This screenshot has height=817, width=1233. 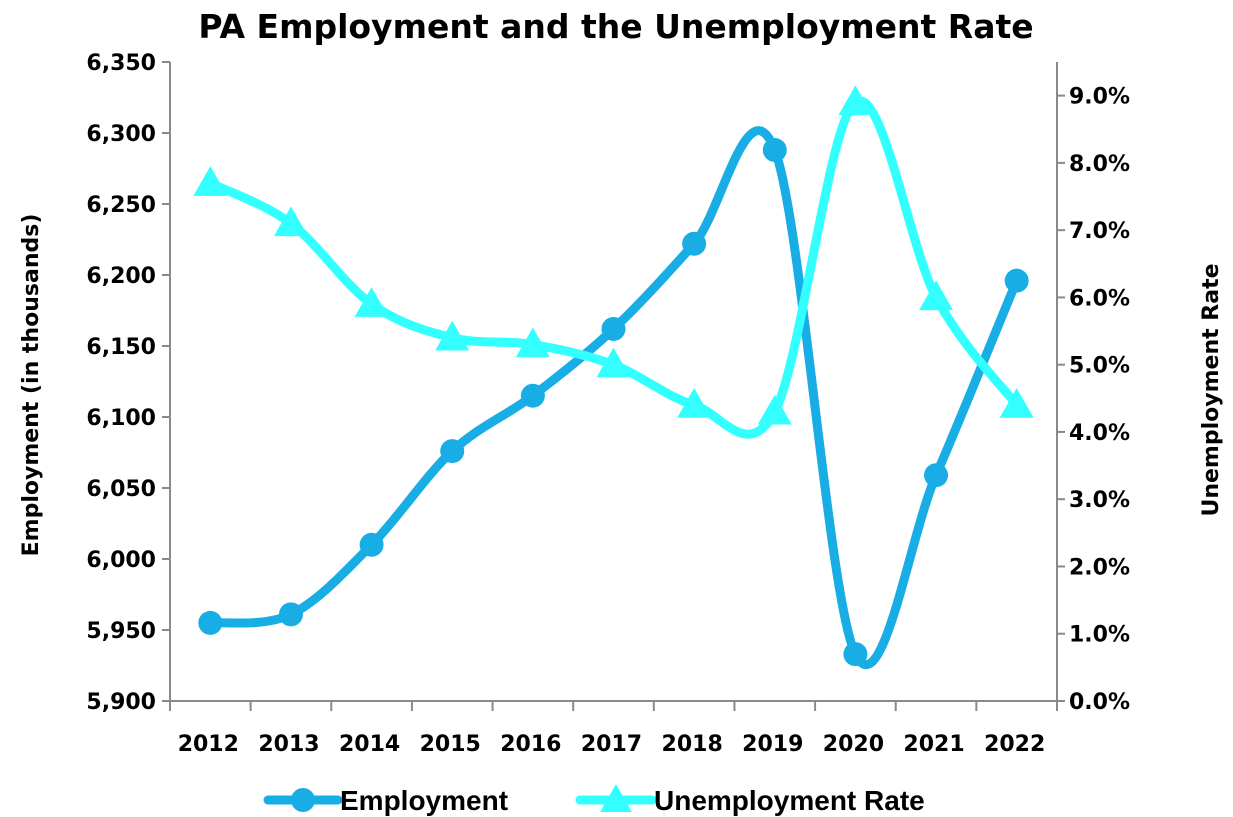 I want to click on legend-label: Employment, so click(x=424, y=800).